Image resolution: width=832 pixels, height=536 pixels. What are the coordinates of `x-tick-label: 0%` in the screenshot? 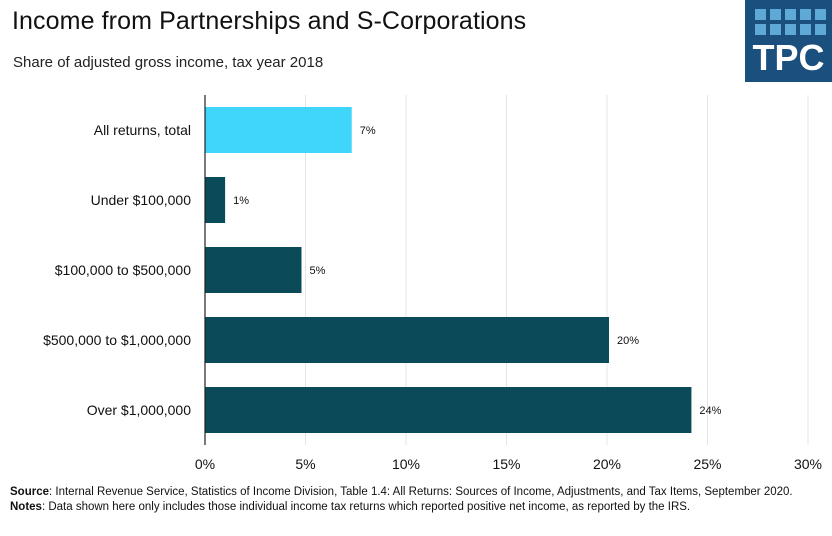 It's located at (205, 464).